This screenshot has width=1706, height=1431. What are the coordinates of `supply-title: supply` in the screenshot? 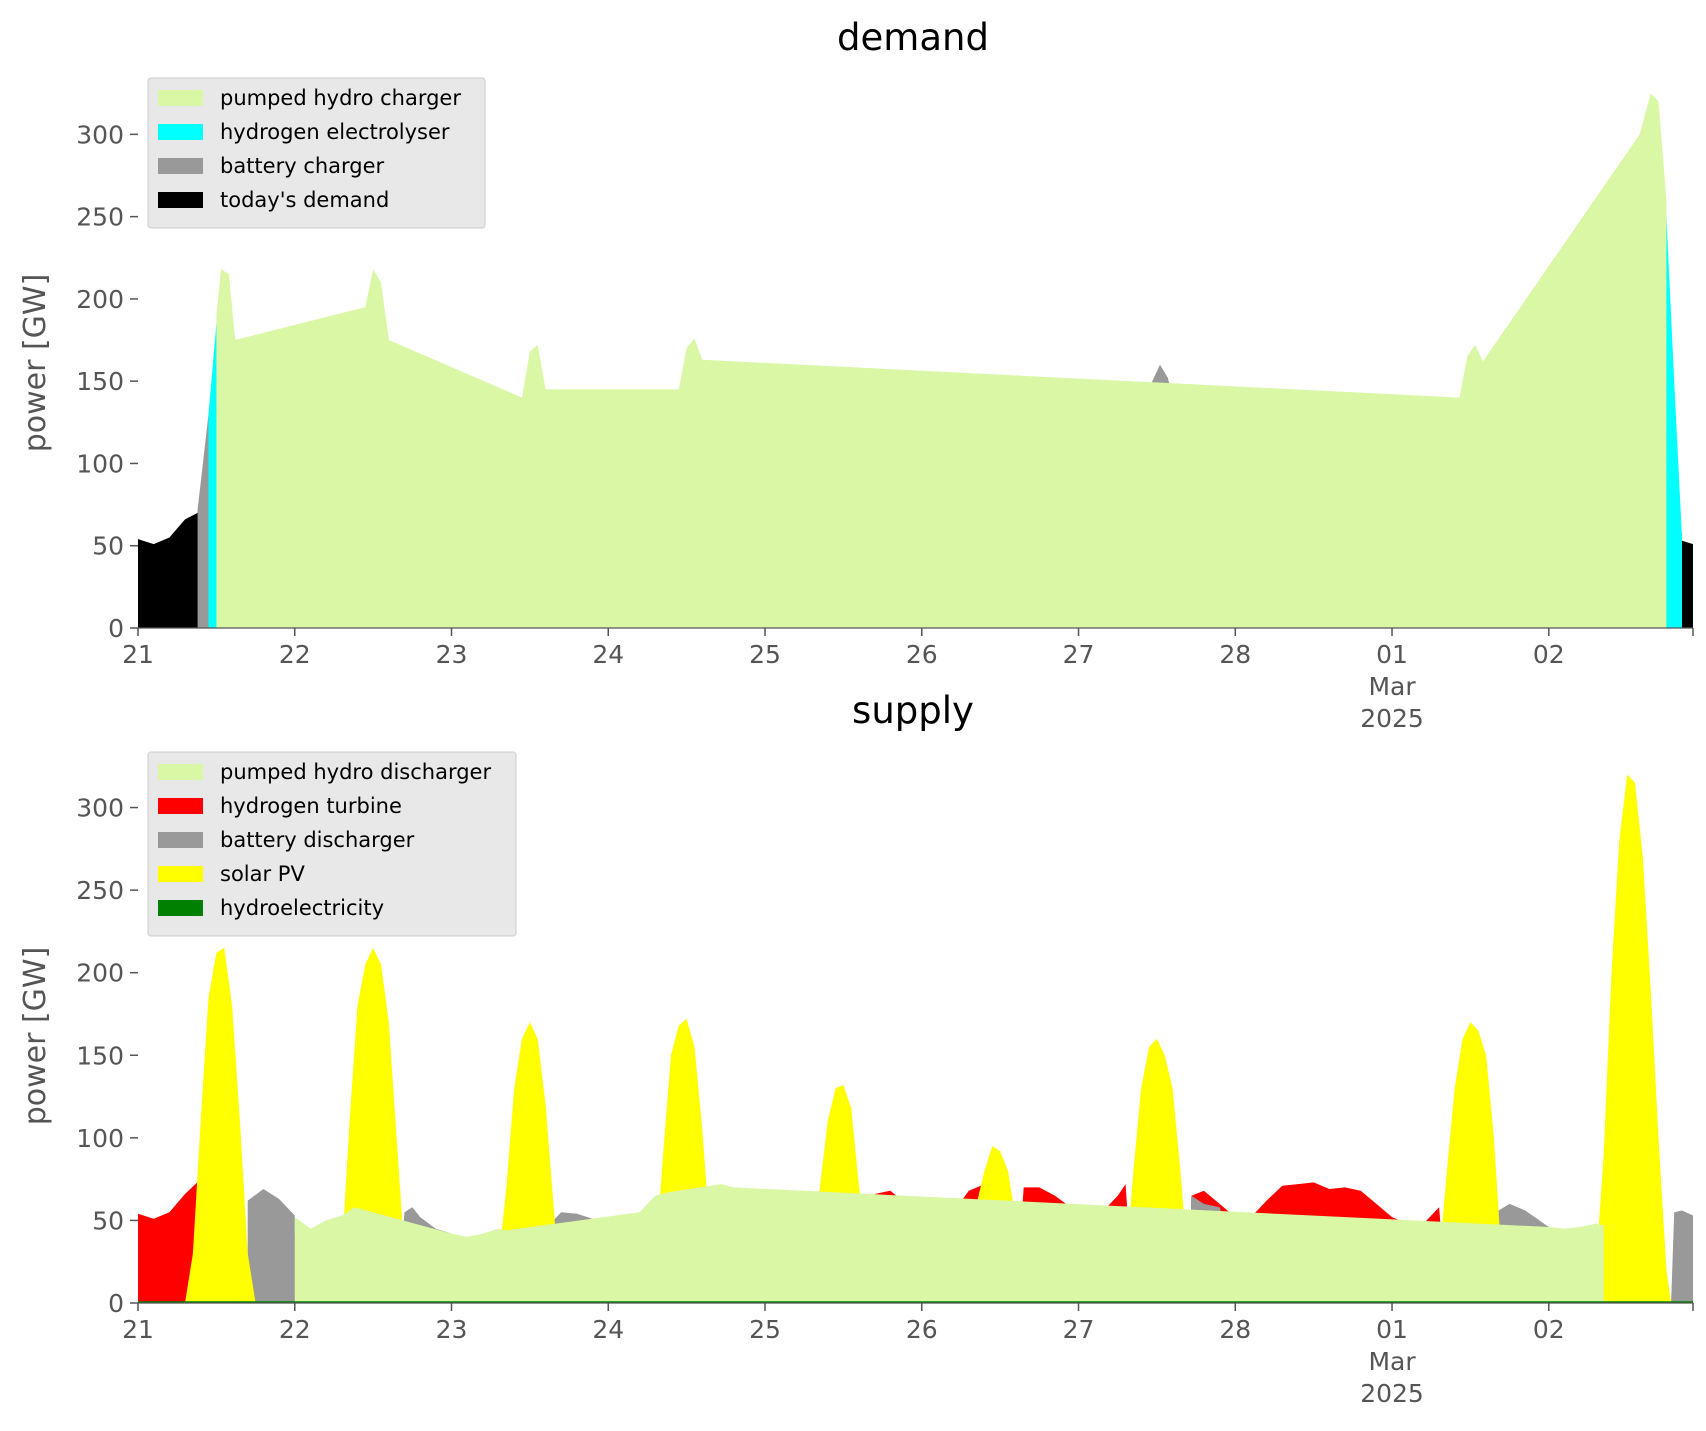 It's located at (913, 710).